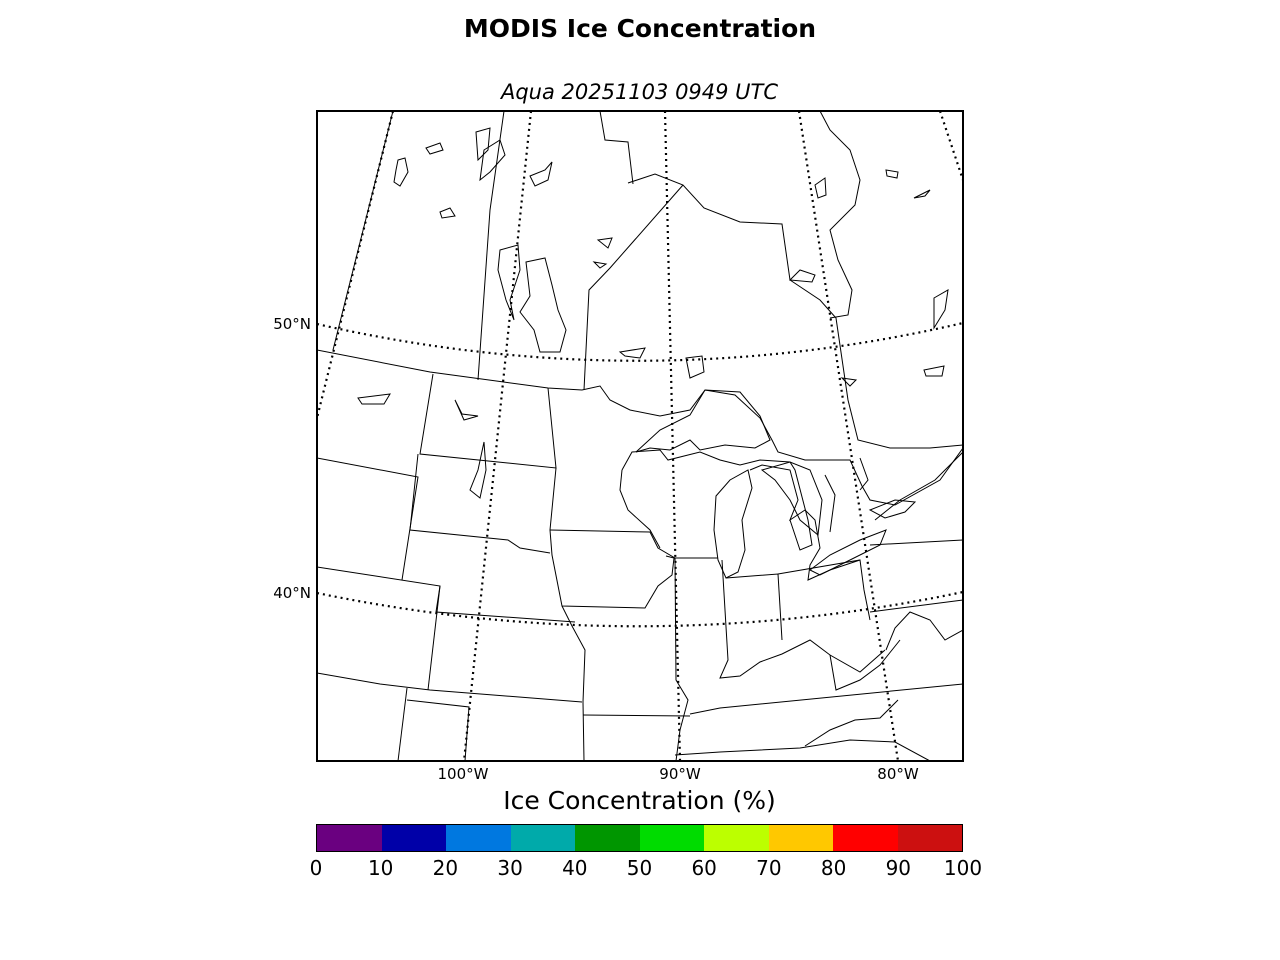 Image resolution: width=1280 pixels, height=960 pixels. Describe the element at coordinates (640, 28) in the screenshot. I see `figure-title: MODIS Ice Concentration` at that location.